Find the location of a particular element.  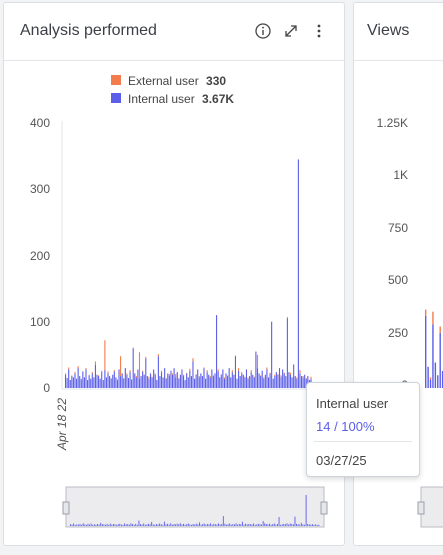

more-options-icon is located at coordinates (319, 31).